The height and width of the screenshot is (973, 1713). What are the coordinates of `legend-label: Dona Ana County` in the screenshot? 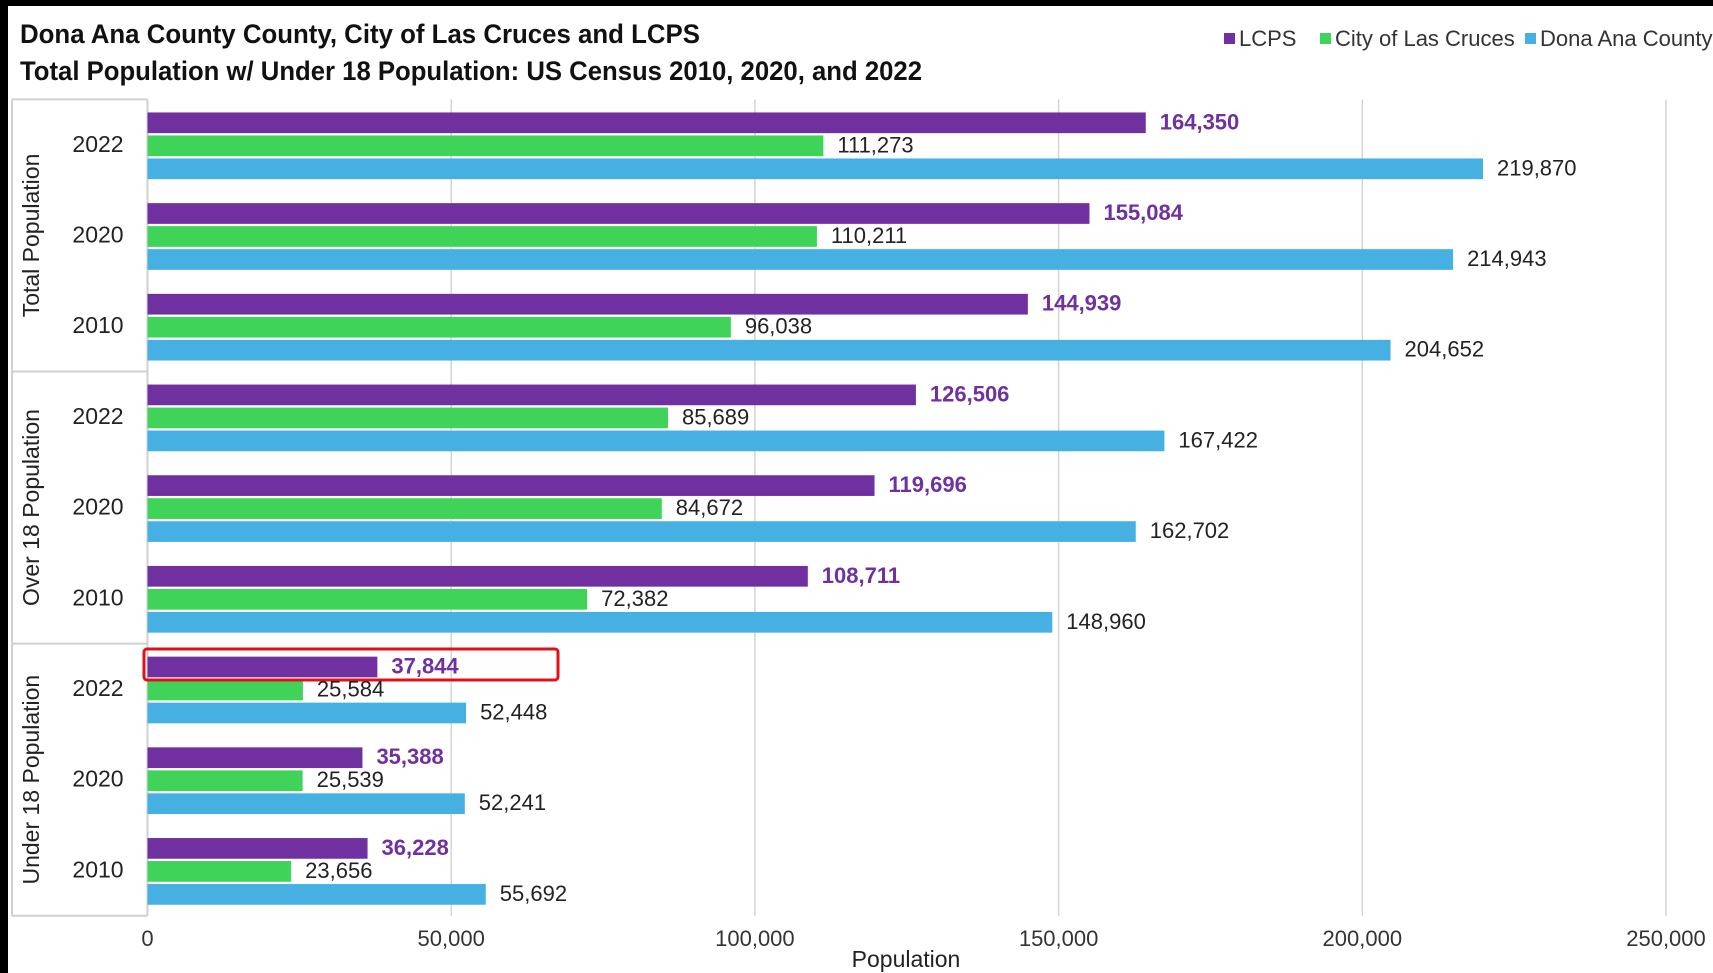 It's located at (1626, 38).